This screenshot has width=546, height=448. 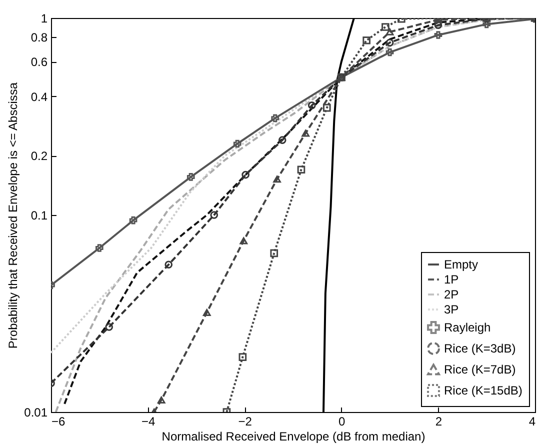 What do you see at coordinates (36, 413) in the screenshot?
I see `y-tick-label: 0.01` at bounding box center [36, 413].